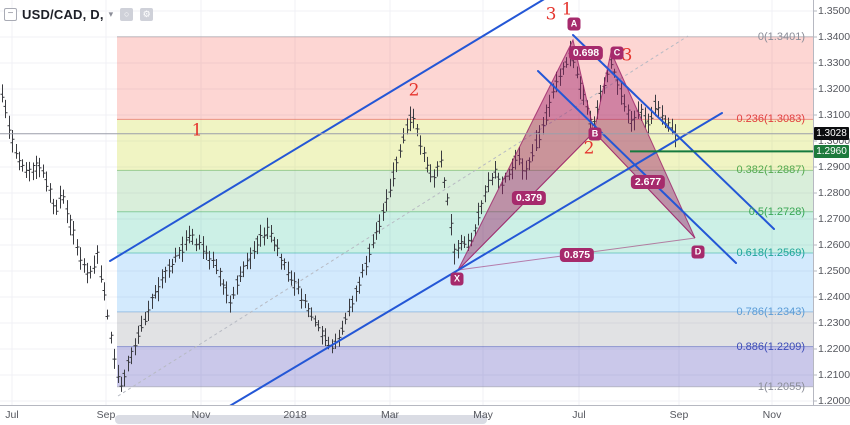 The image size is (850, 425). Describe the element at coordinates (831, 134) in the screenshot. I see `last-price-tag: 1.3028` at that location.